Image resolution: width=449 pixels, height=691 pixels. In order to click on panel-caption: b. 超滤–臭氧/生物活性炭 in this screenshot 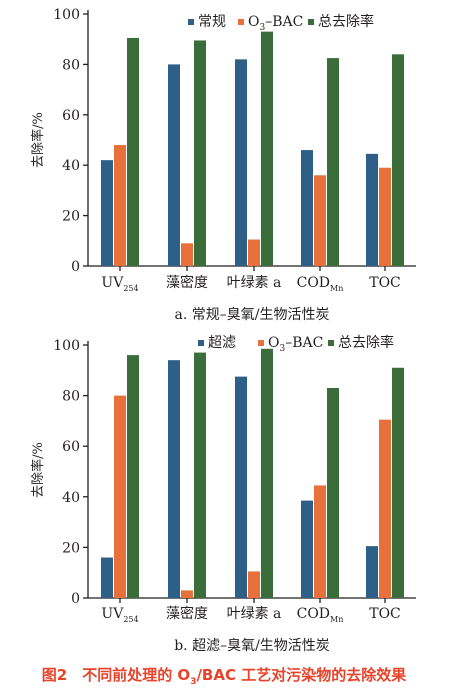, I will do `click(252, 646)`.